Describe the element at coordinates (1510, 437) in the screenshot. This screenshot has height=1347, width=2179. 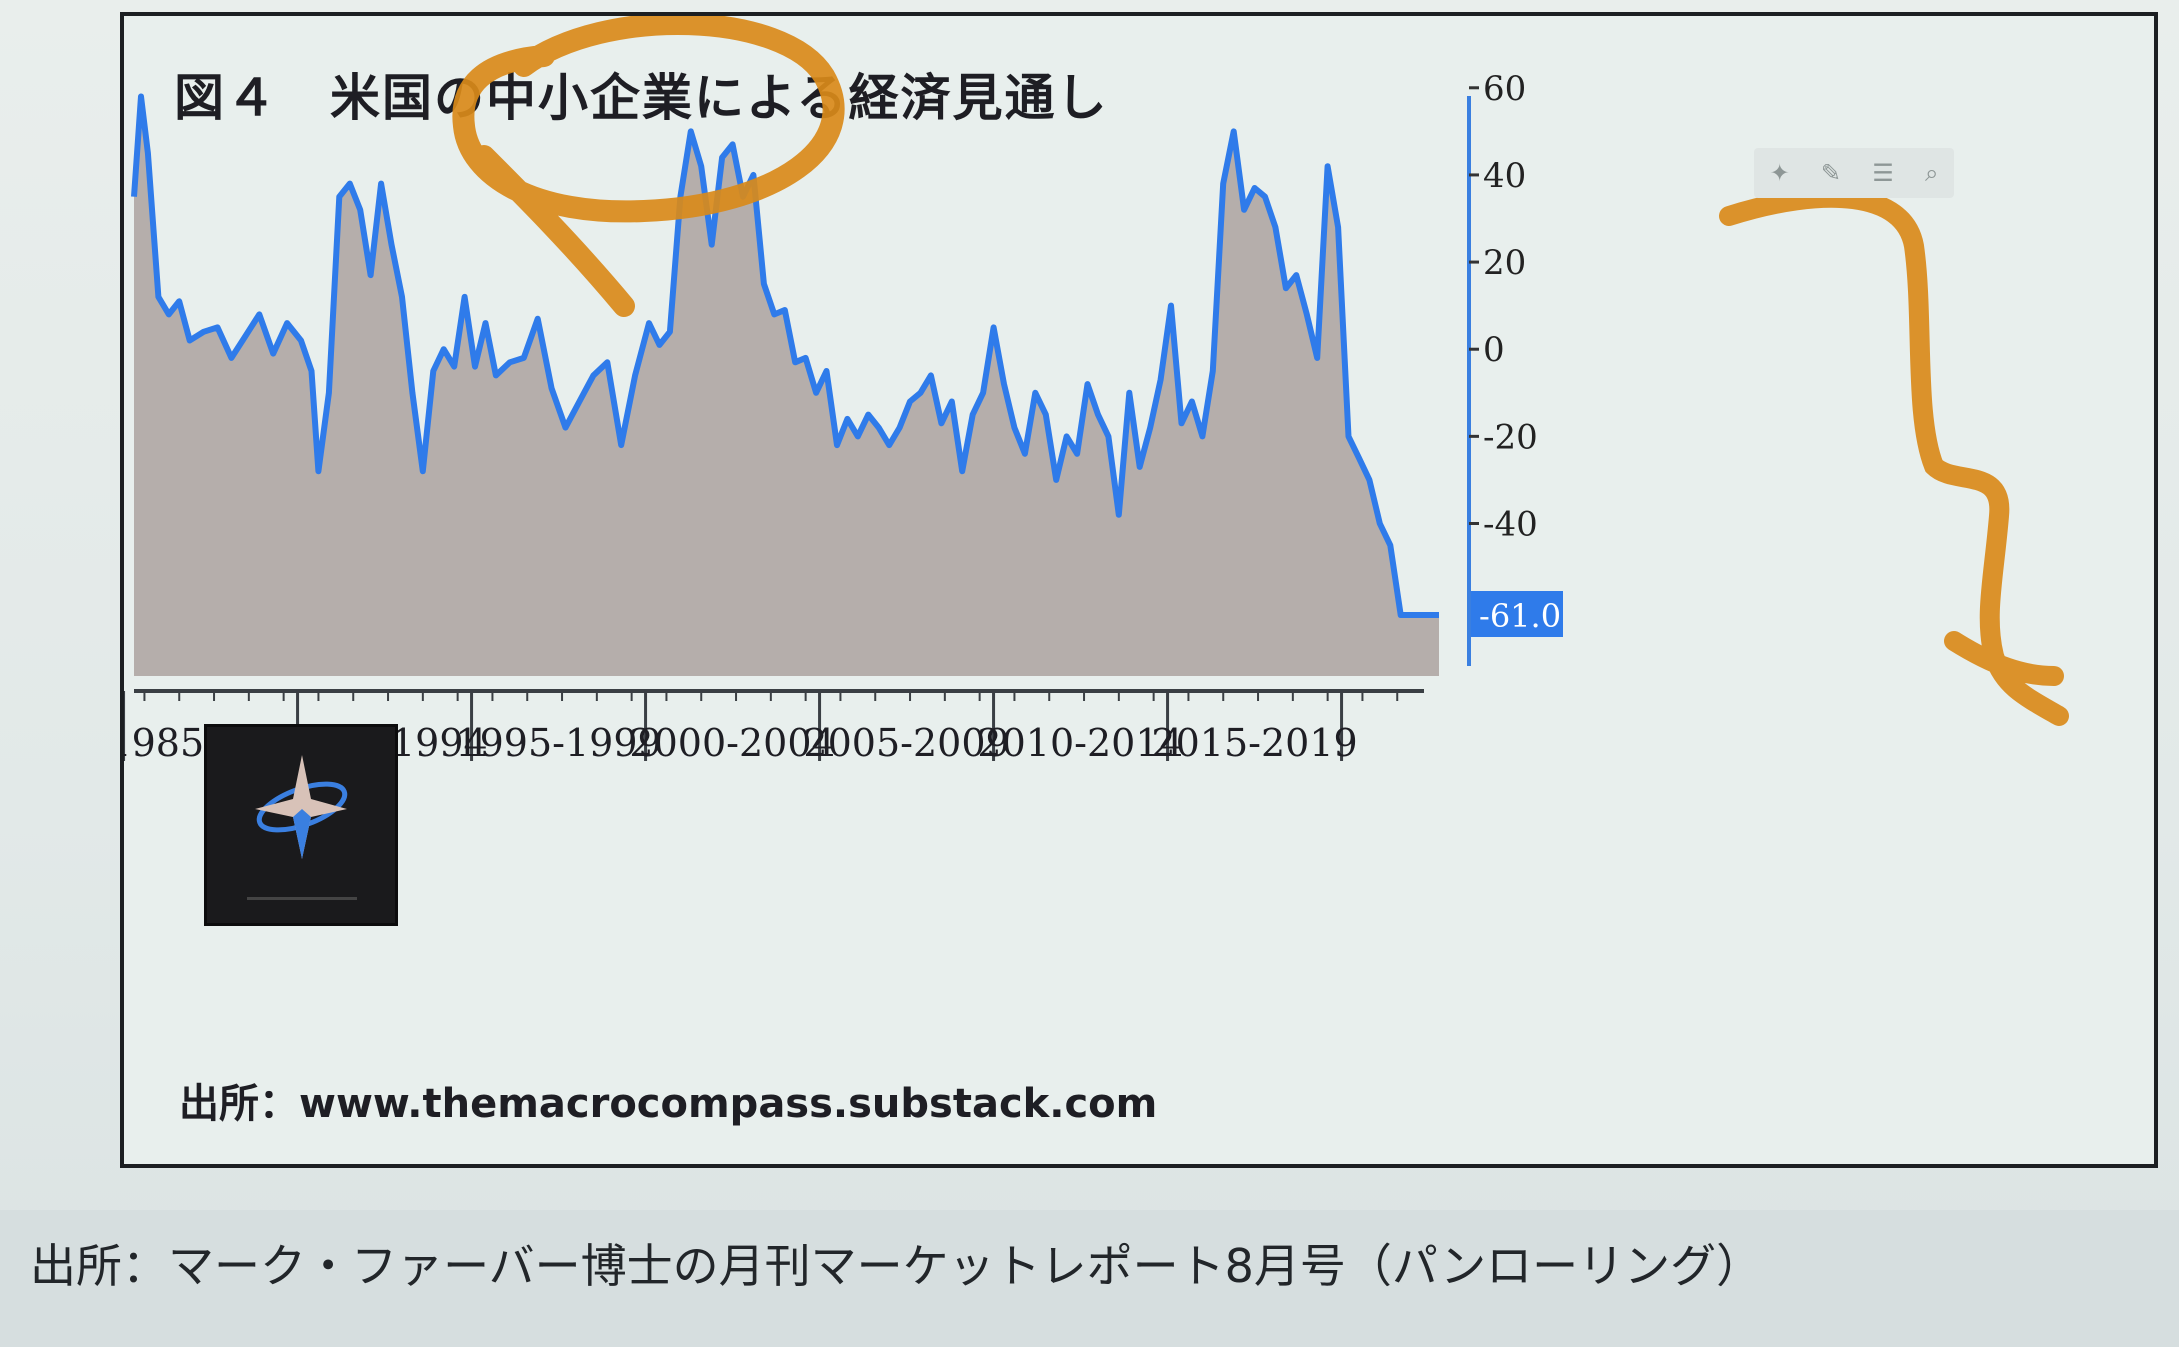
I see `y-tick-label: -20` at that location.